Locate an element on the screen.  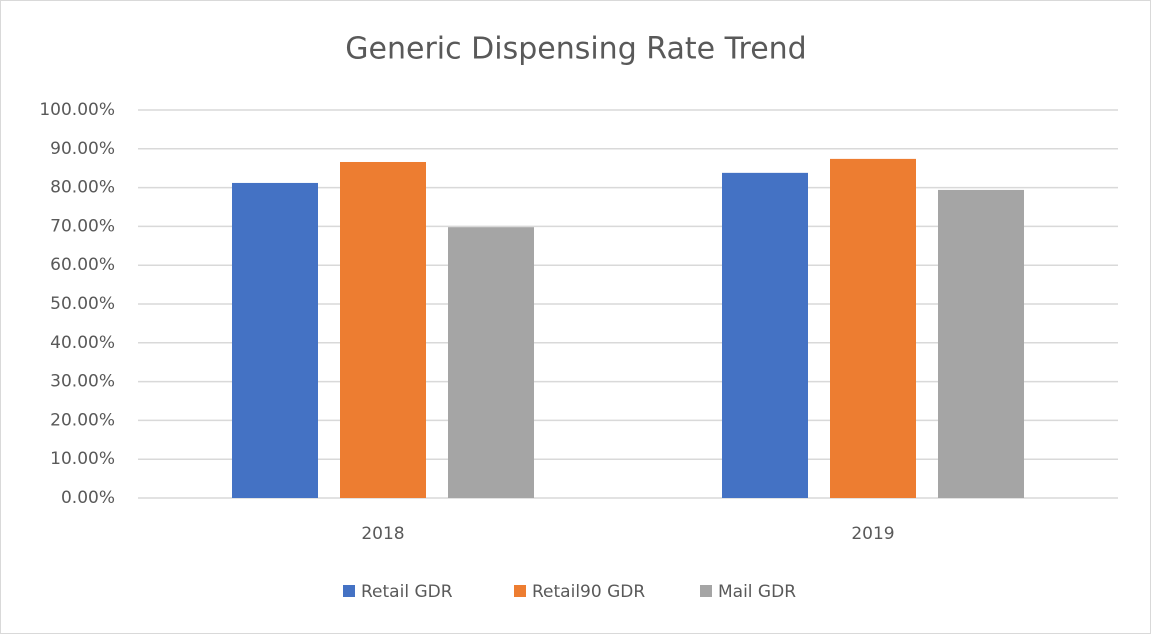
y-tick-label: 30.00% is located at coordinates (82, 382).